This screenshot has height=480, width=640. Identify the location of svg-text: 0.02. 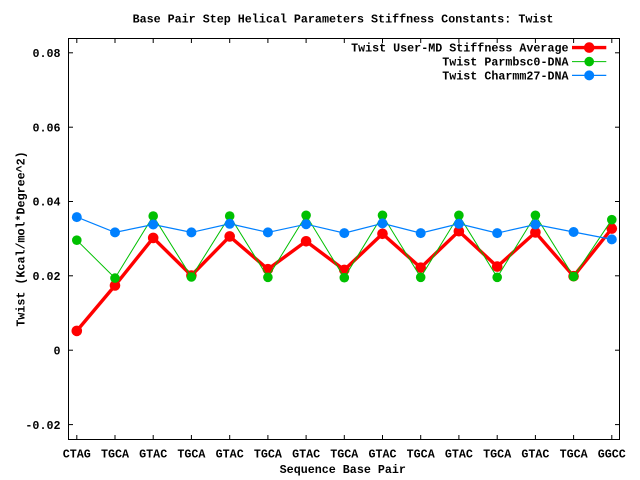
(46, 277).